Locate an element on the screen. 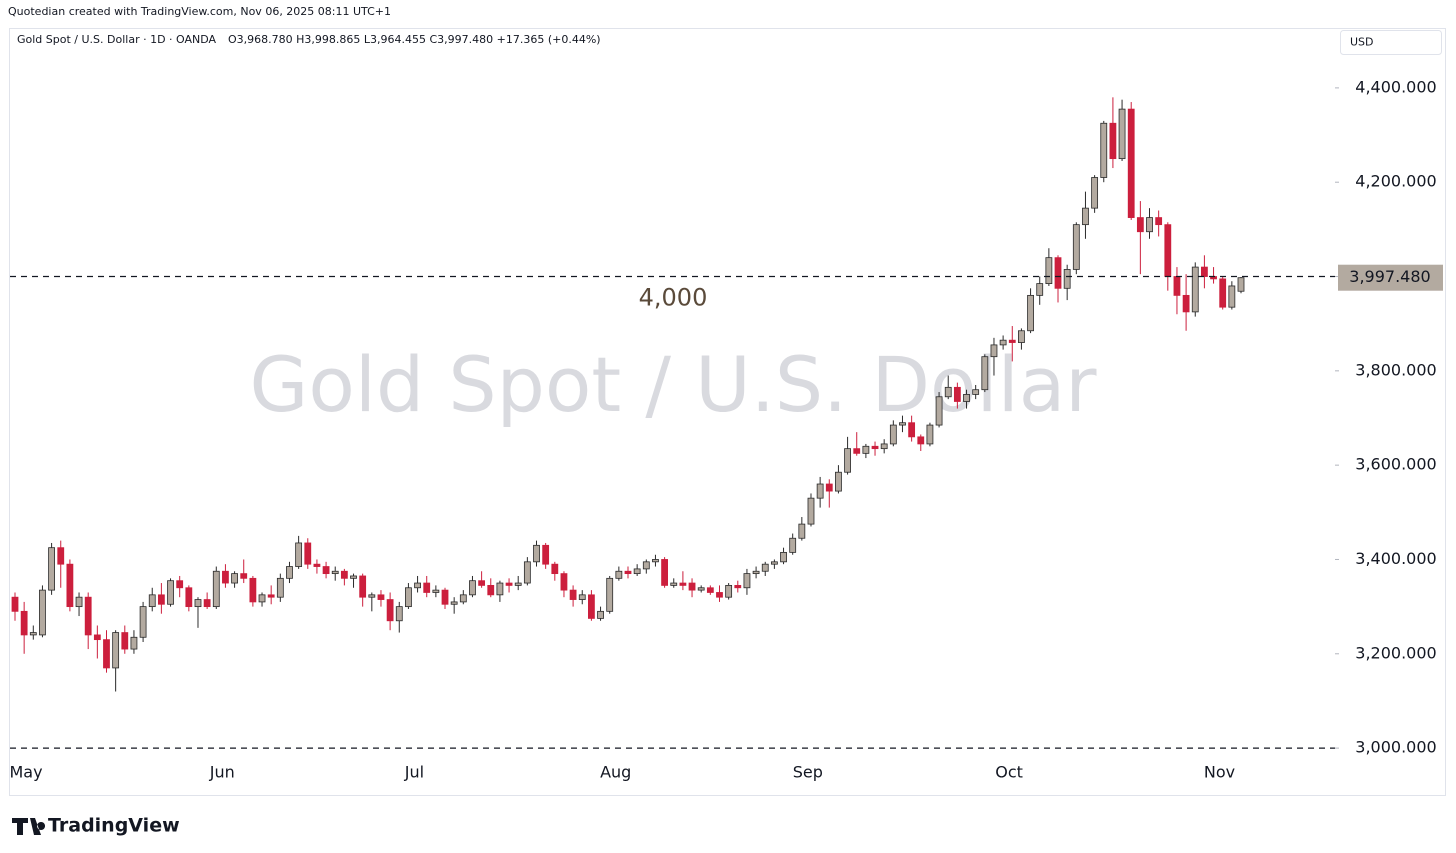 Image resolution: width=1456 pixels, height=853 pixels. currency-box is located at coordinates (1391, 42).